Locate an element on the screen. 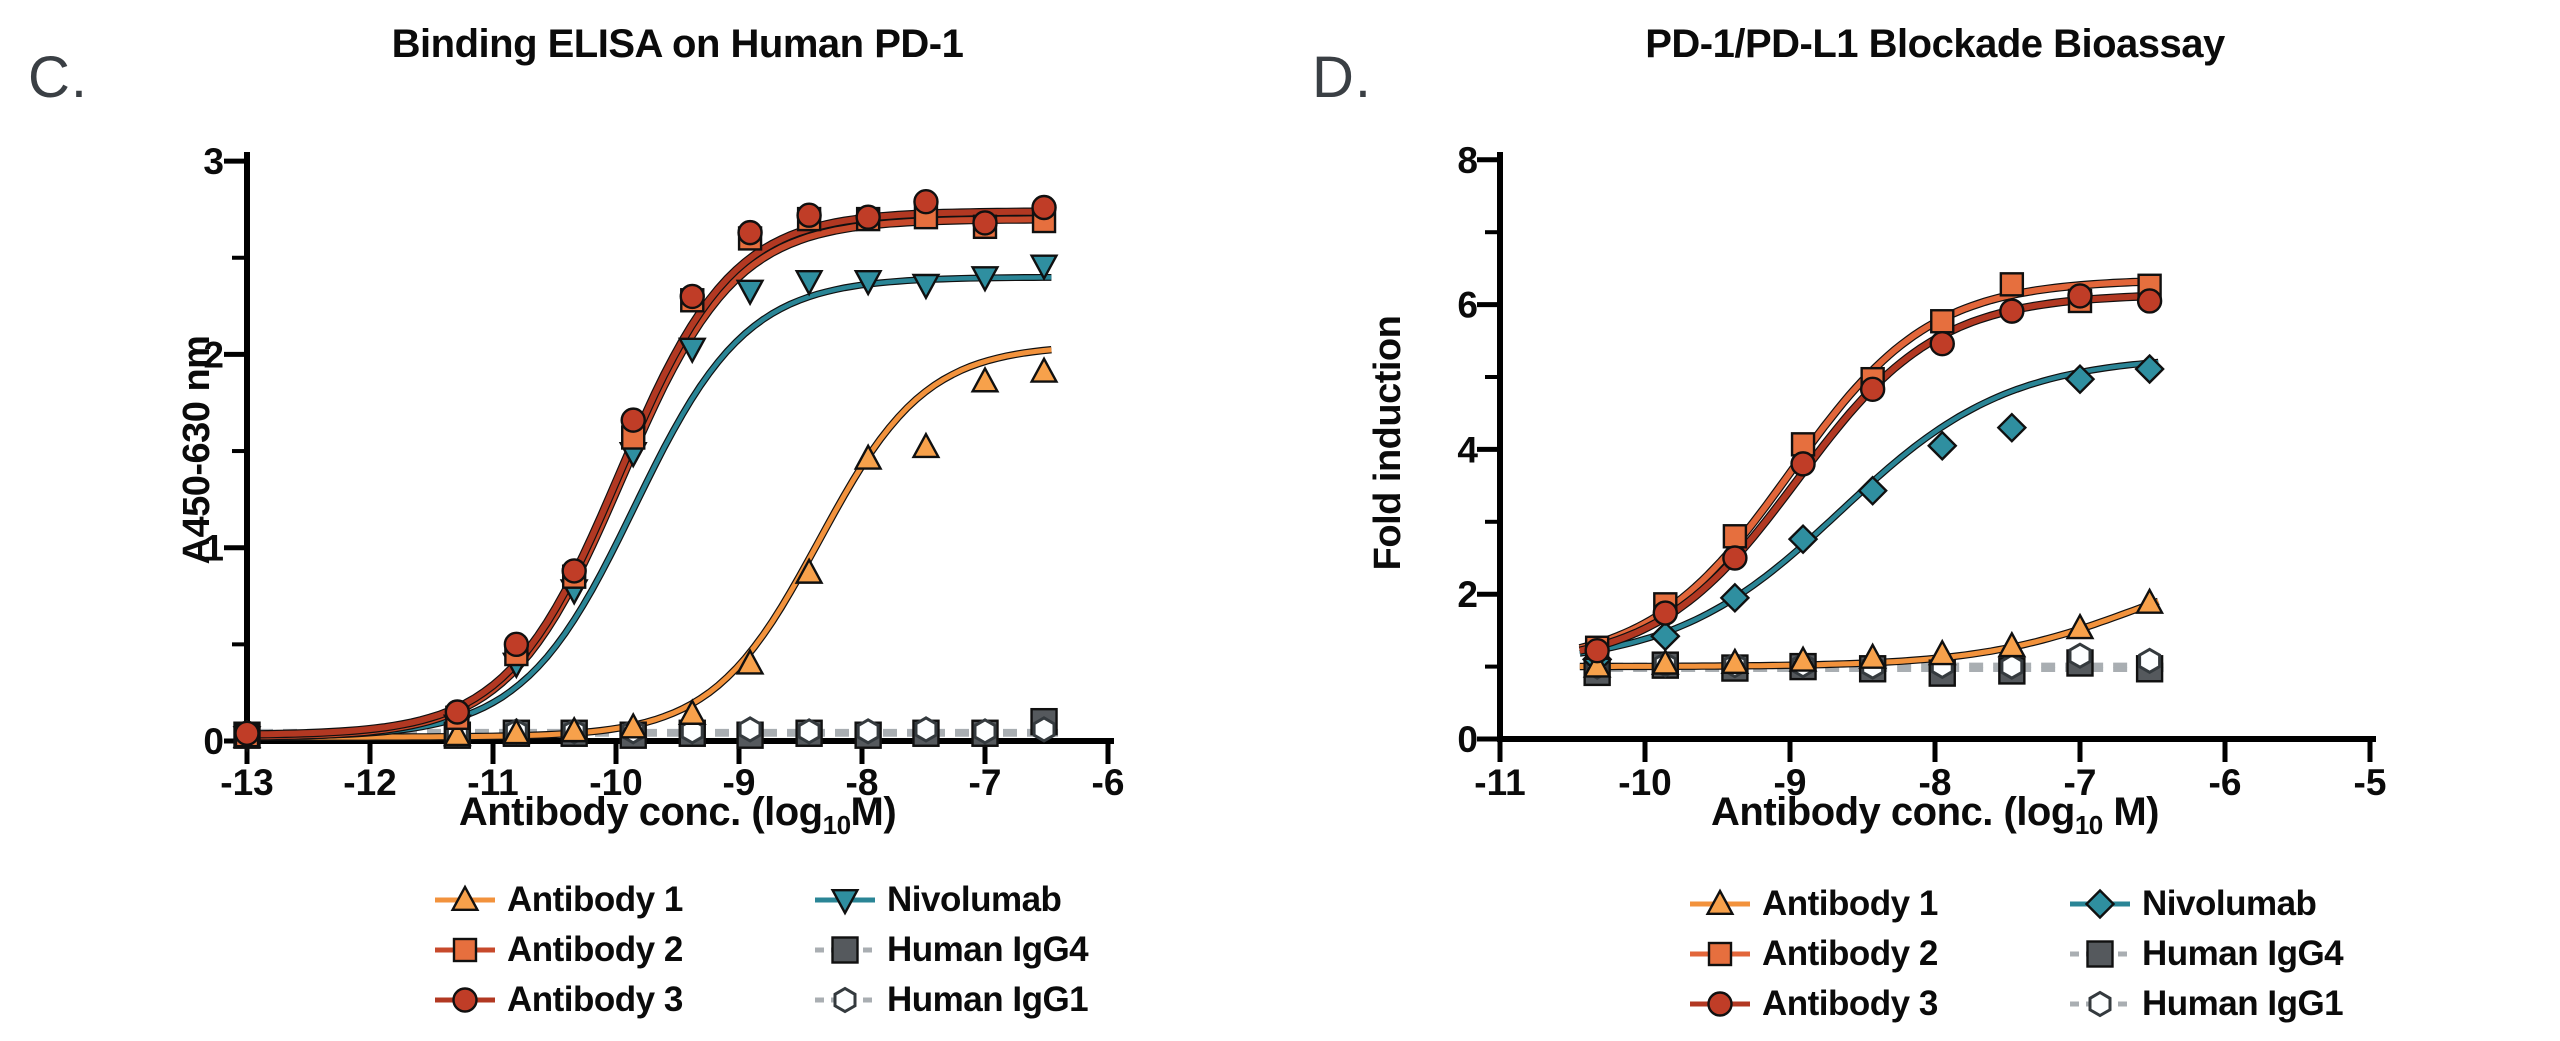  x-axis-label-c: Antibody conc. (log10M) is located at coordinates (677, 815).